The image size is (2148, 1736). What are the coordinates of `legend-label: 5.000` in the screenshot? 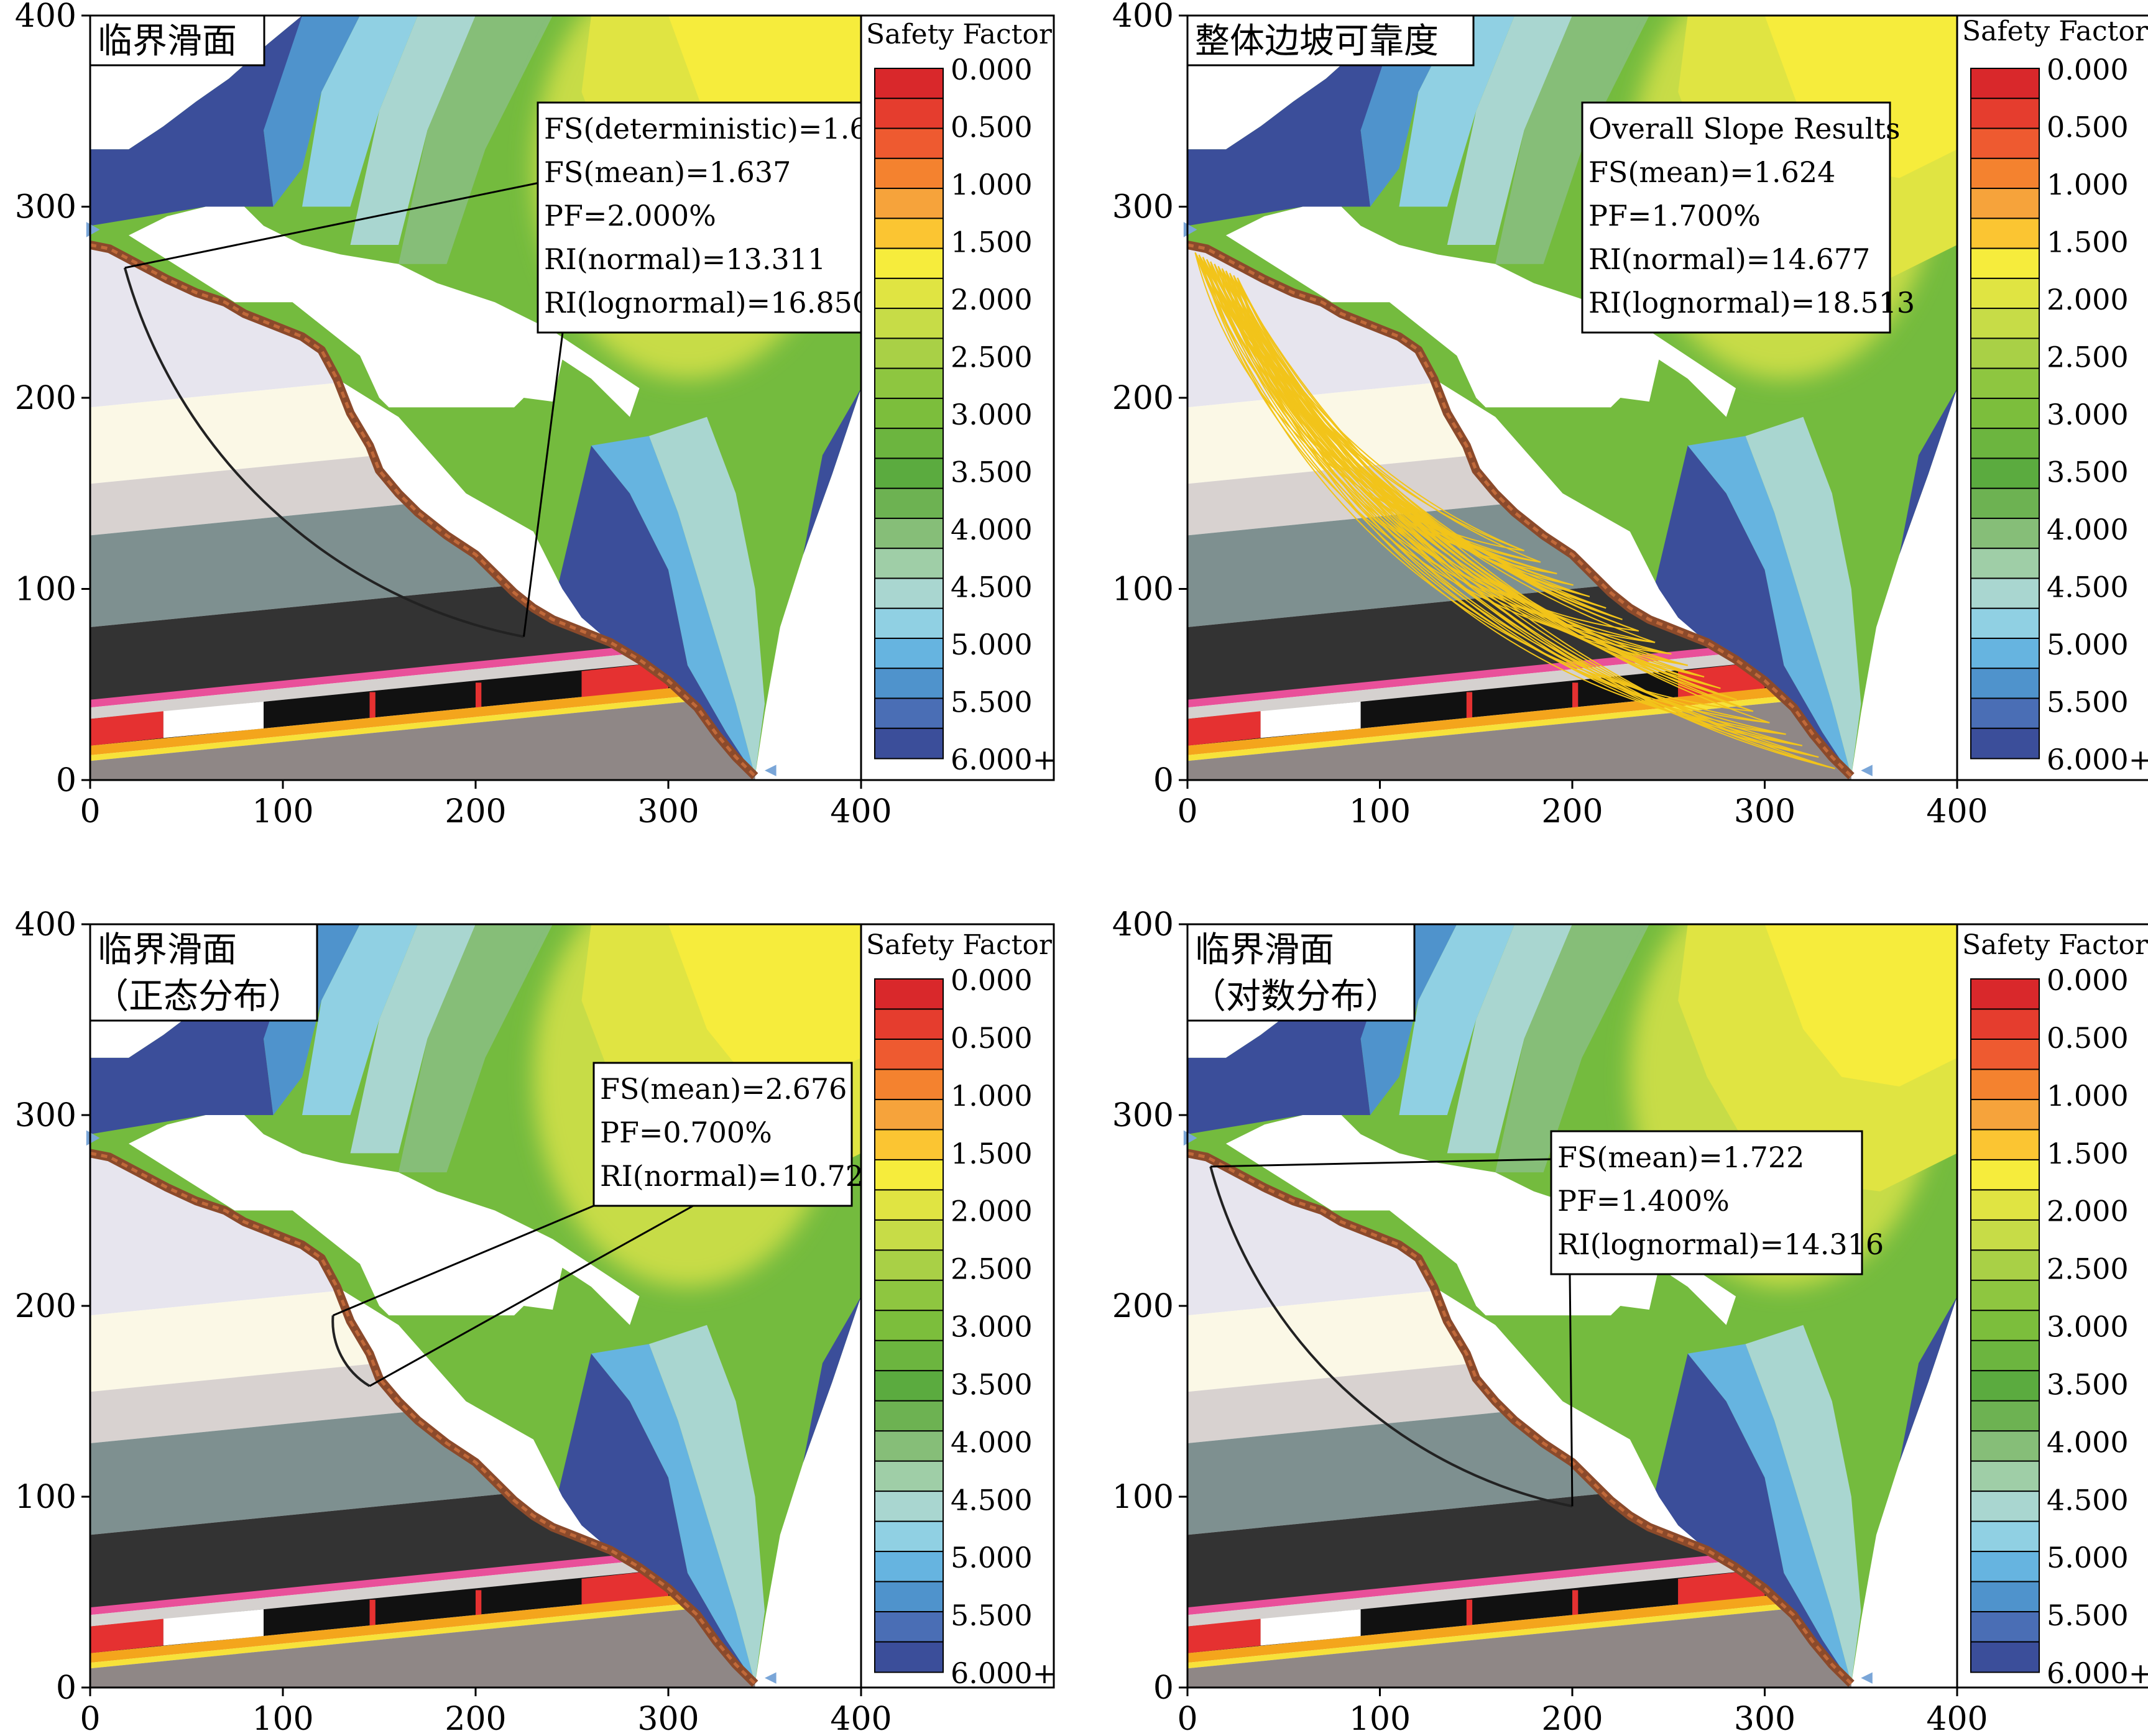 It's located at (992, 644).